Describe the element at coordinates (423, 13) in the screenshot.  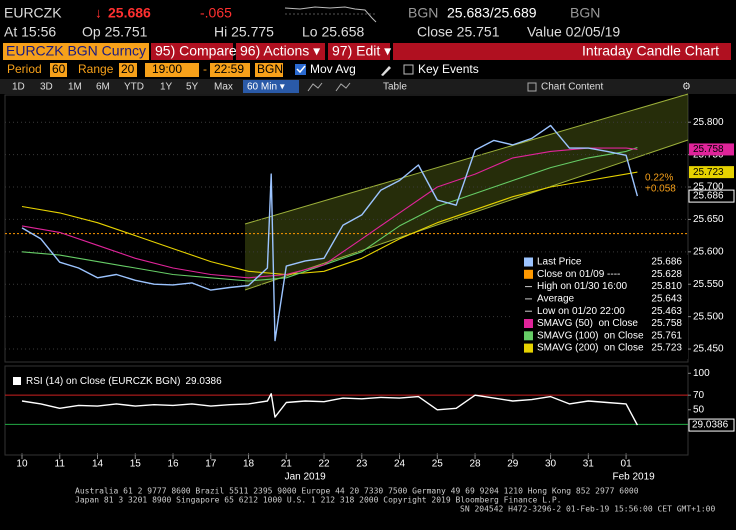
I see `quote-source: BGN` at that location.